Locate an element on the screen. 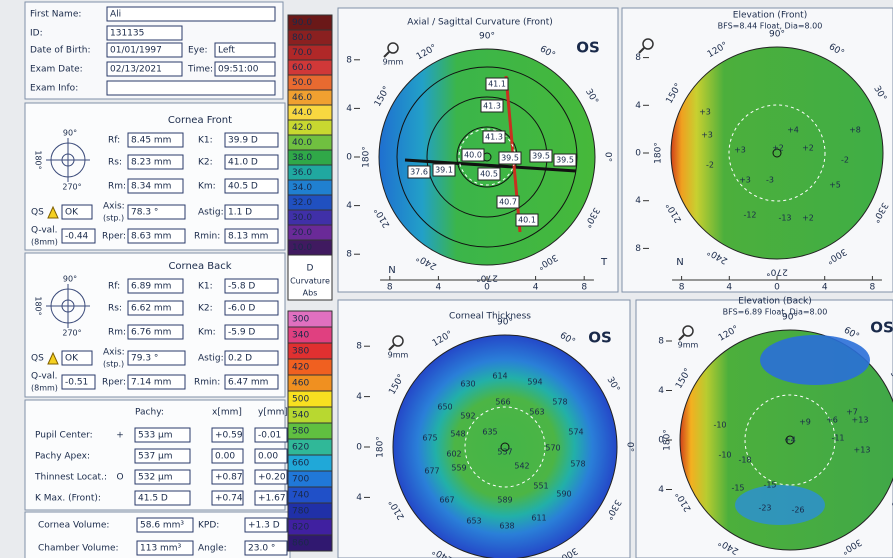 Image resolution: width=893 pixels, height=558 pixels. field-label: KPD: is located at coordinates (208, 526).